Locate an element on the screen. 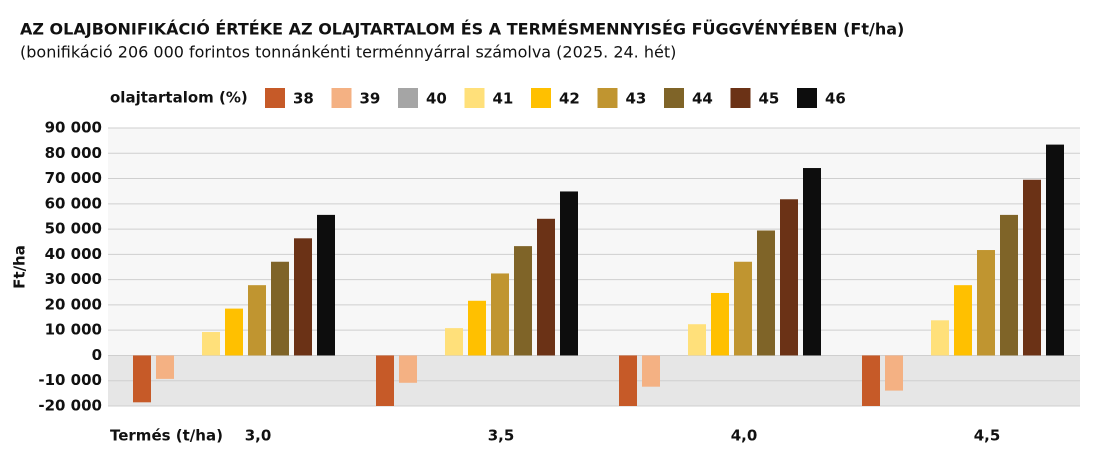 This screenshot has height=459, width=1100. y-tick-label: 0 is located at coordinates (97, 355).